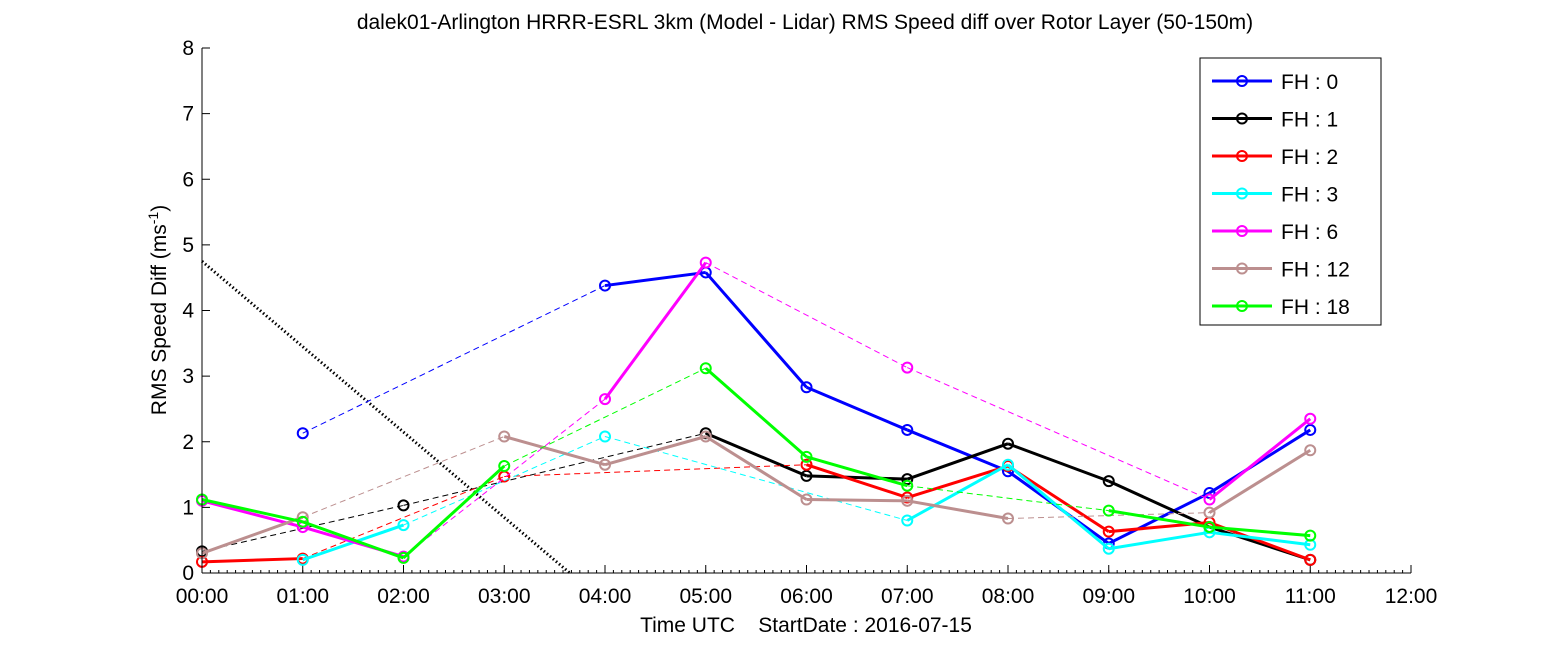  I want to click on x-tick-label: 07:00, so click(907, 596).